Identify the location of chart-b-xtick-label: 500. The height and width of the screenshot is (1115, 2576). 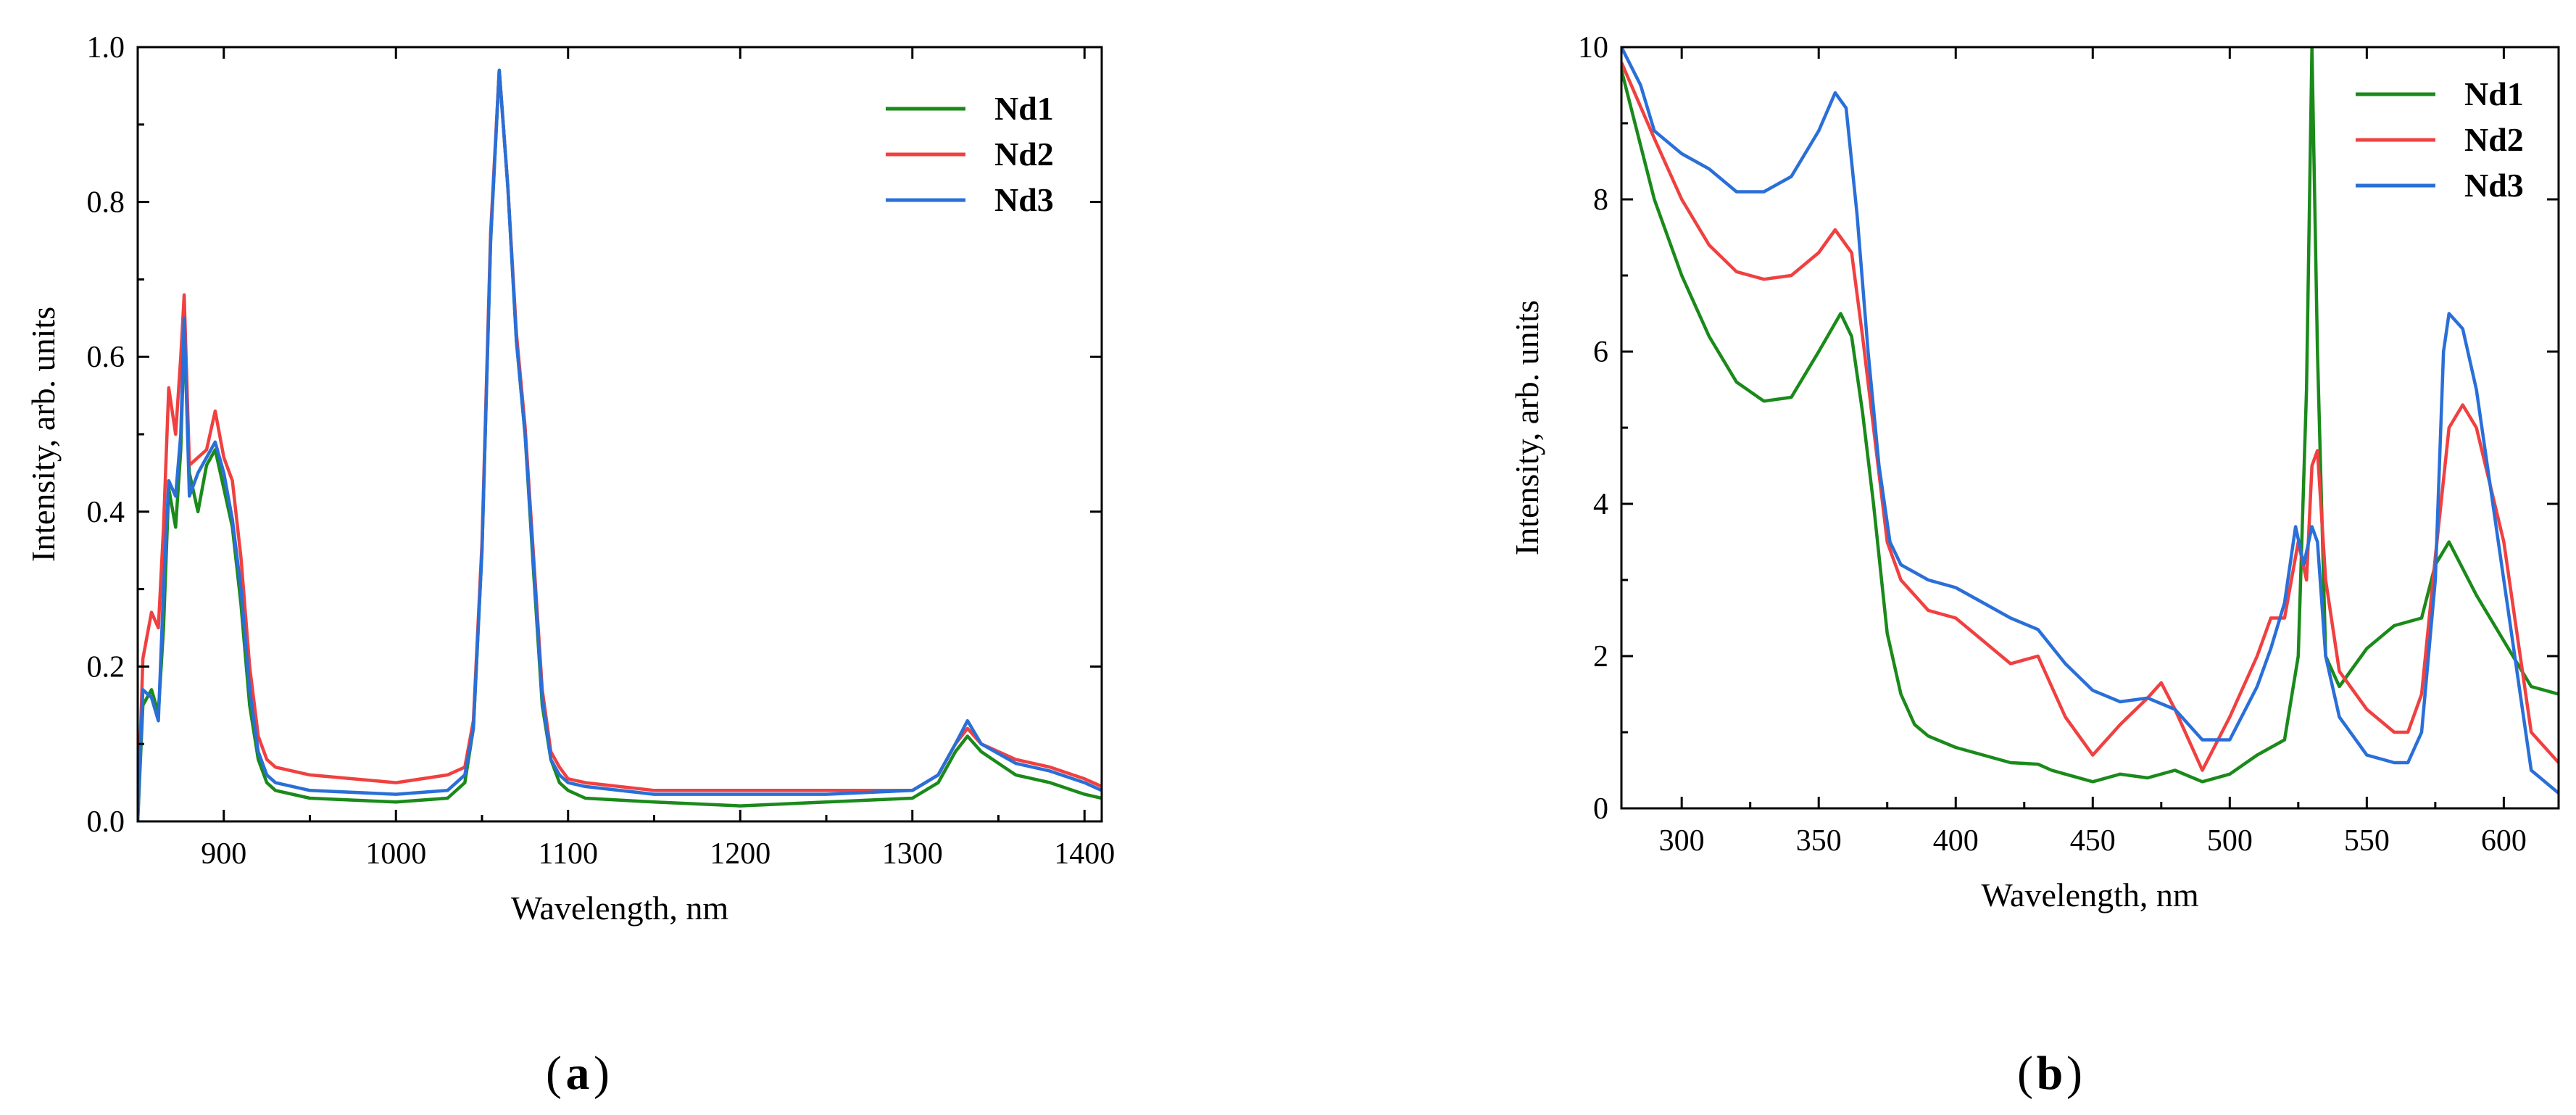
(2230, 841).